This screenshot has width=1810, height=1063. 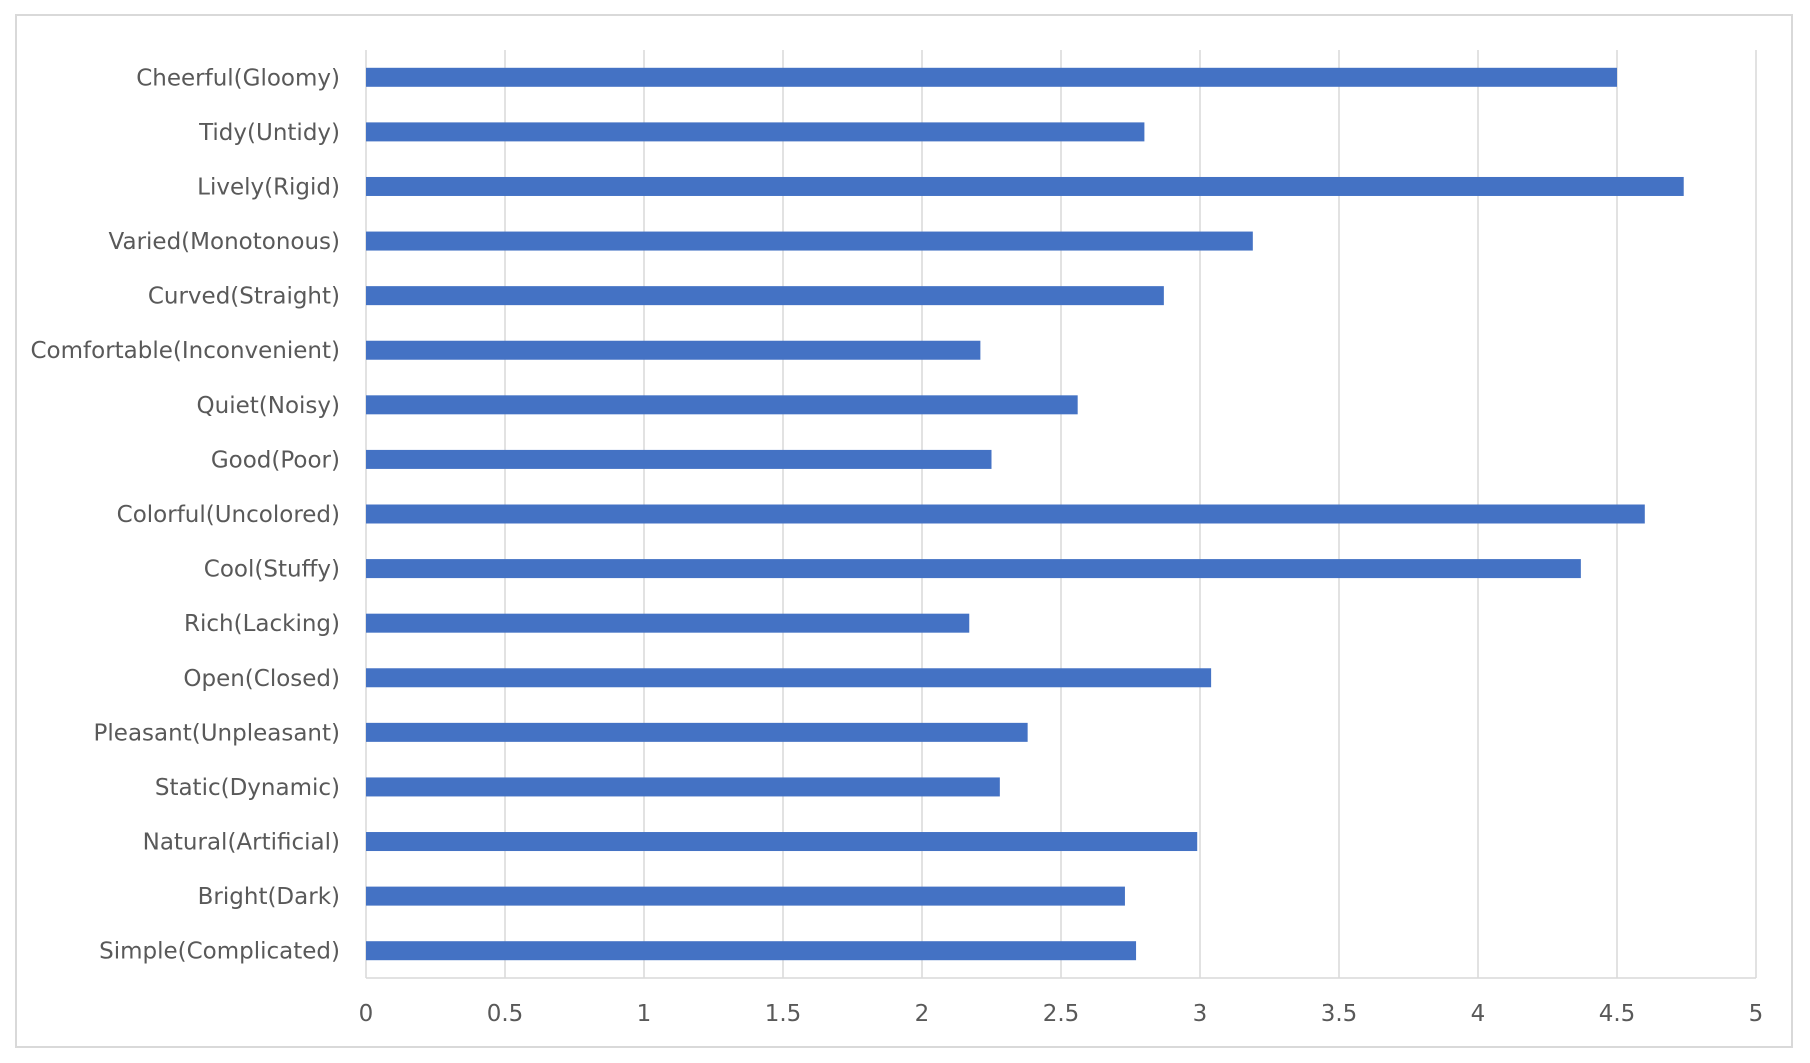 I want to click on category-label: Rich(Lacking), so click(x=262, y=624).